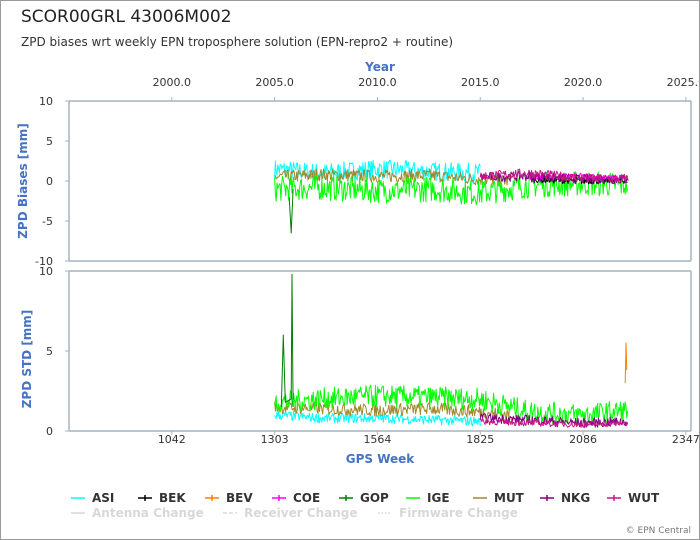  I want to click on std-series-mut, so click(392, 411).